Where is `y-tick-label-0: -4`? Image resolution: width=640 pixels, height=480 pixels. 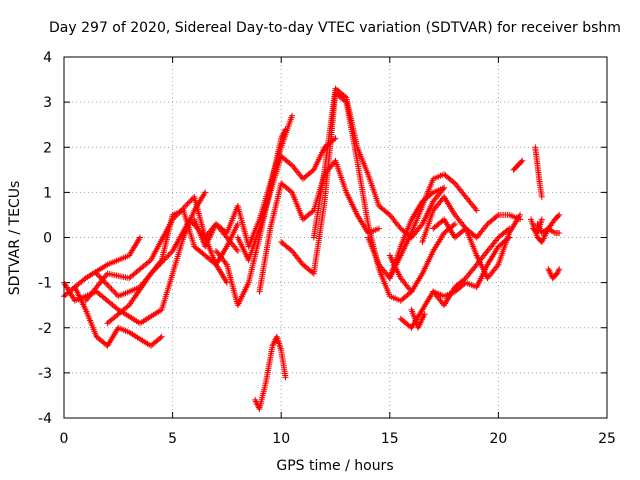 y-tick-label-0: -4 is located at coordinates (45, 419).